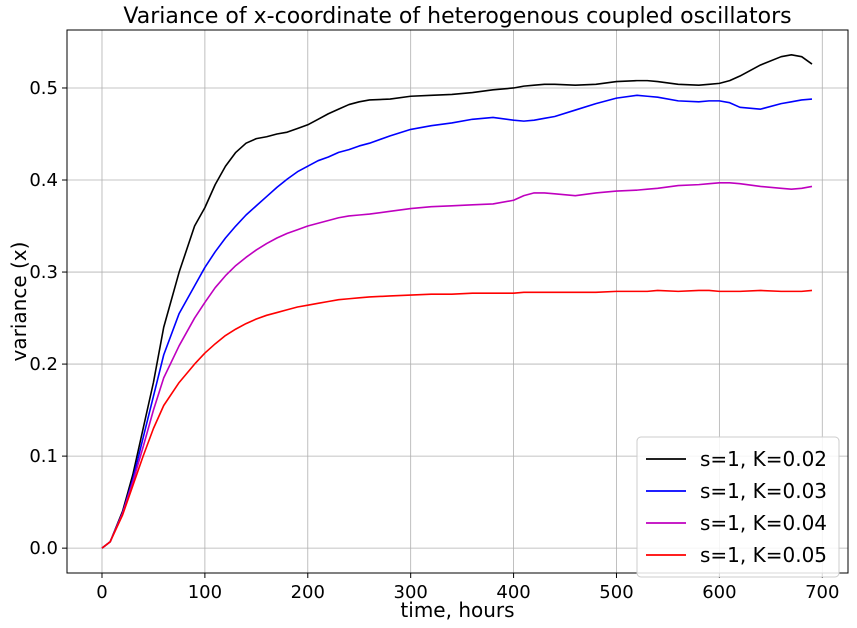  What do you see at coordinates (822, 592) in the screenshot?
I see `x-tick-label: 700` at bounding box center [822, 592].